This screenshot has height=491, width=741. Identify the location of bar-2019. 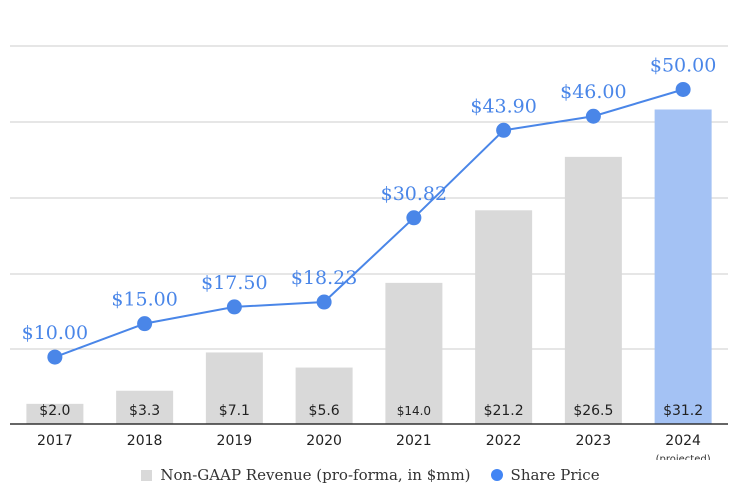
(234, 388).